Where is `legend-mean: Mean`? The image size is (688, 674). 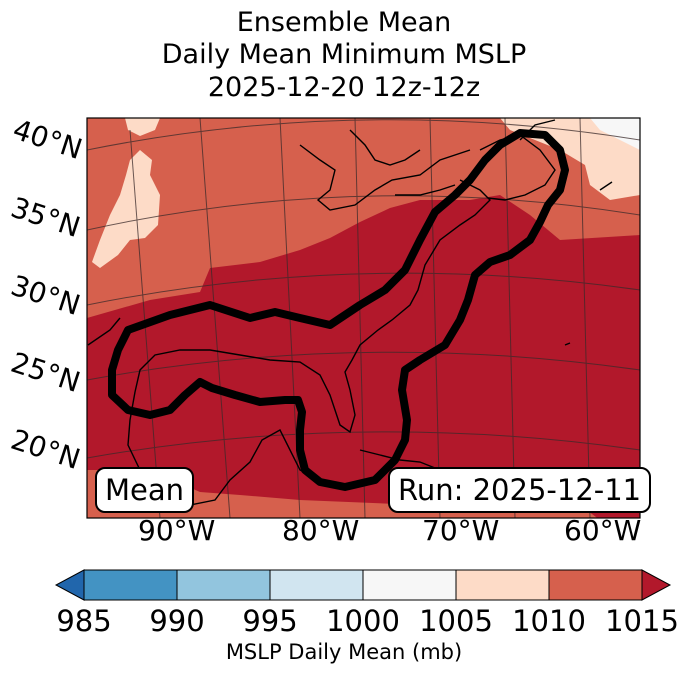 legend-mean: Mean is located at coordinates (145, 490).